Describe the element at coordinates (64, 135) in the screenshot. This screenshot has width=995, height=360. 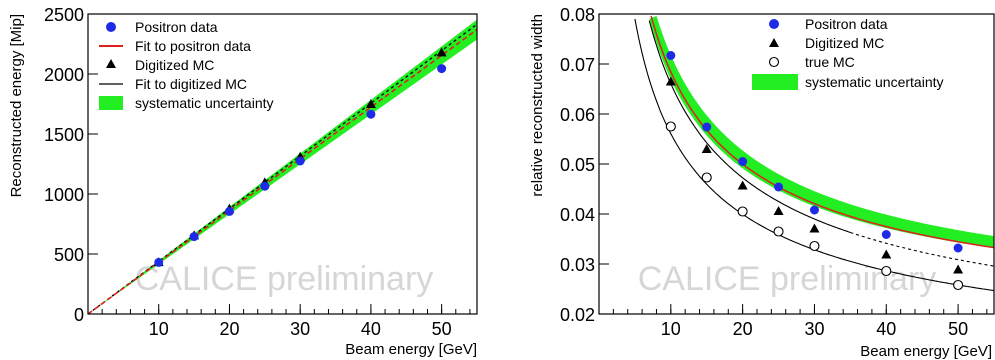
I see `y-tick-label: 1500` at that location.